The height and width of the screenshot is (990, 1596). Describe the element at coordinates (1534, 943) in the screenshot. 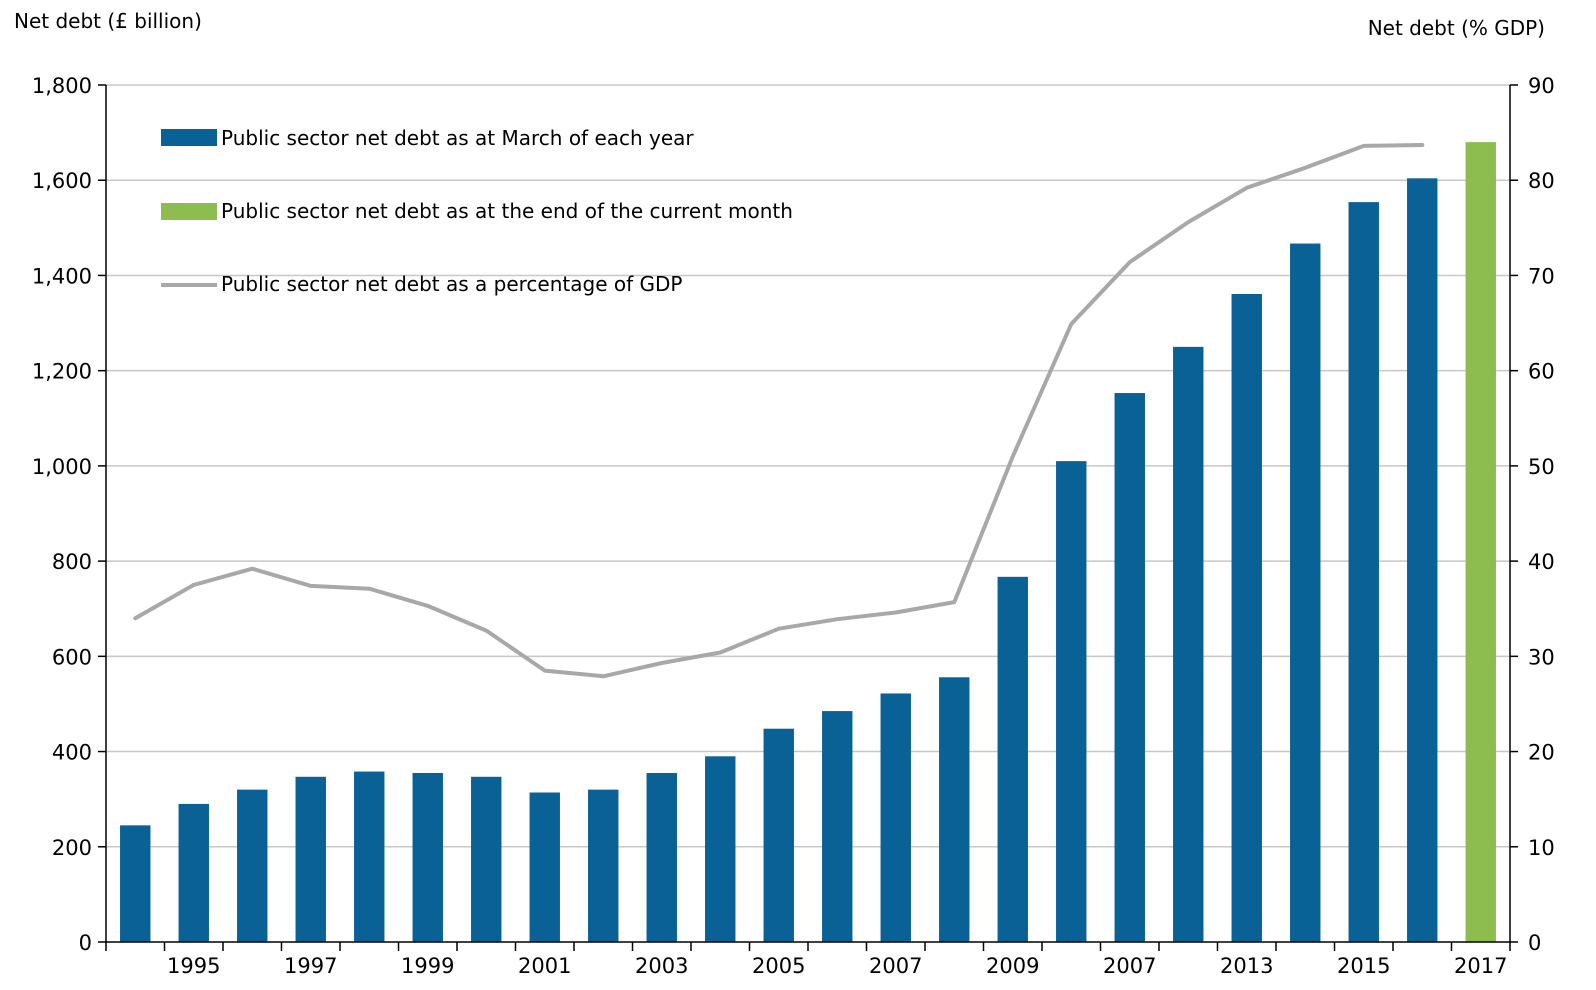

I see `right-tick-label: 0` at that location.